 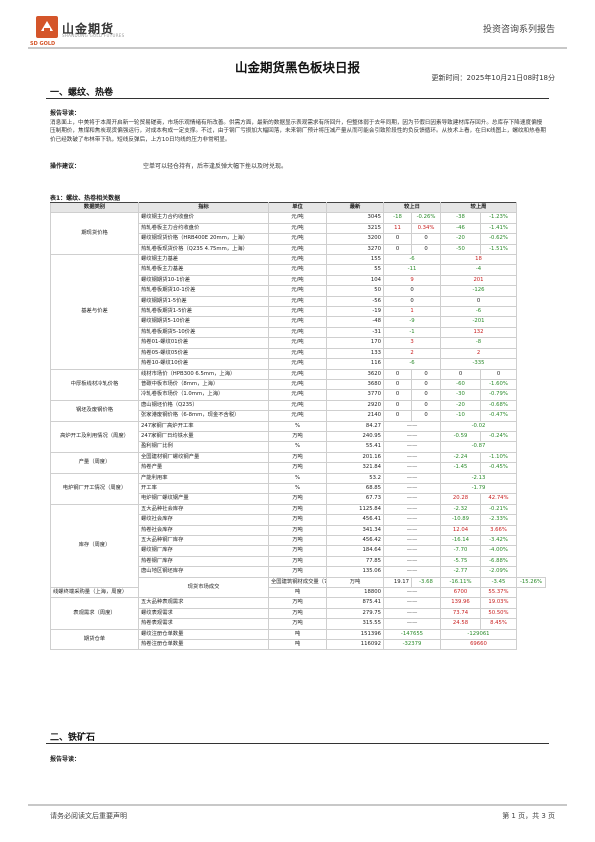 I want to click on table-row: 热卷表观需求 万吨 315.55 —— 24.58 8.45%, so click(x=298, y=624).